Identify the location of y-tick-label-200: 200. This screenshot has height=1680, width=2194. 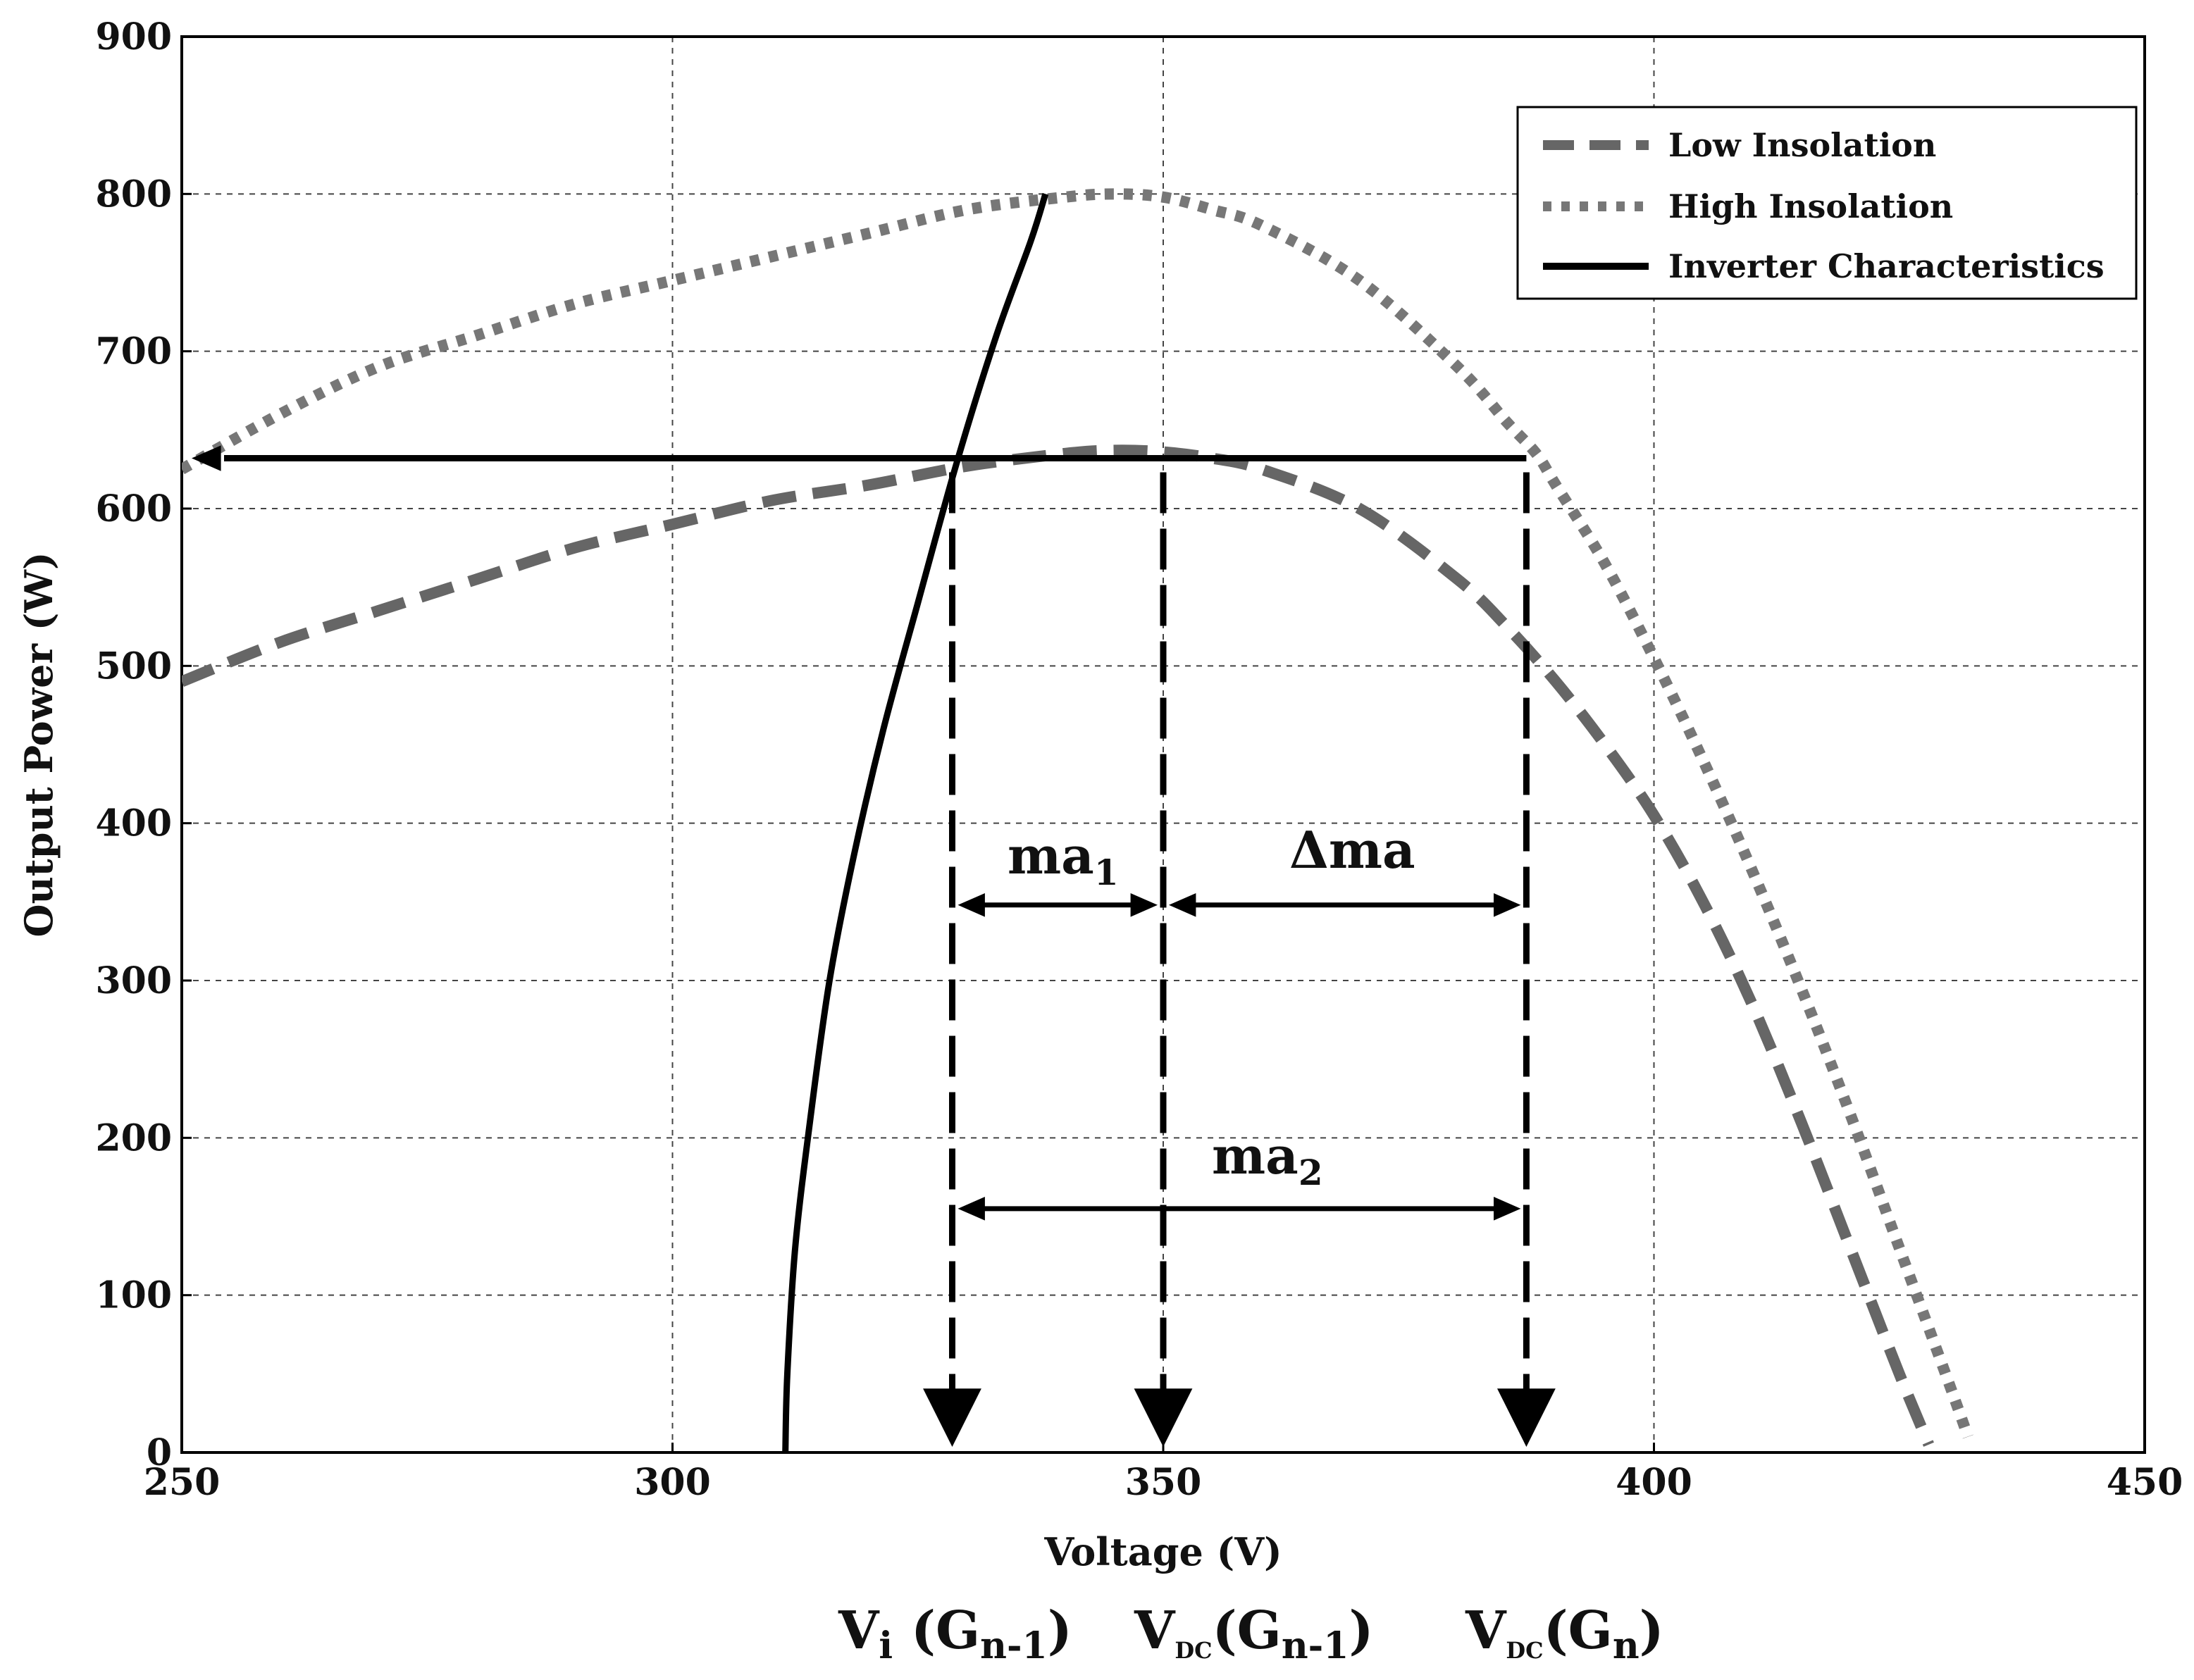
(134, 1137).